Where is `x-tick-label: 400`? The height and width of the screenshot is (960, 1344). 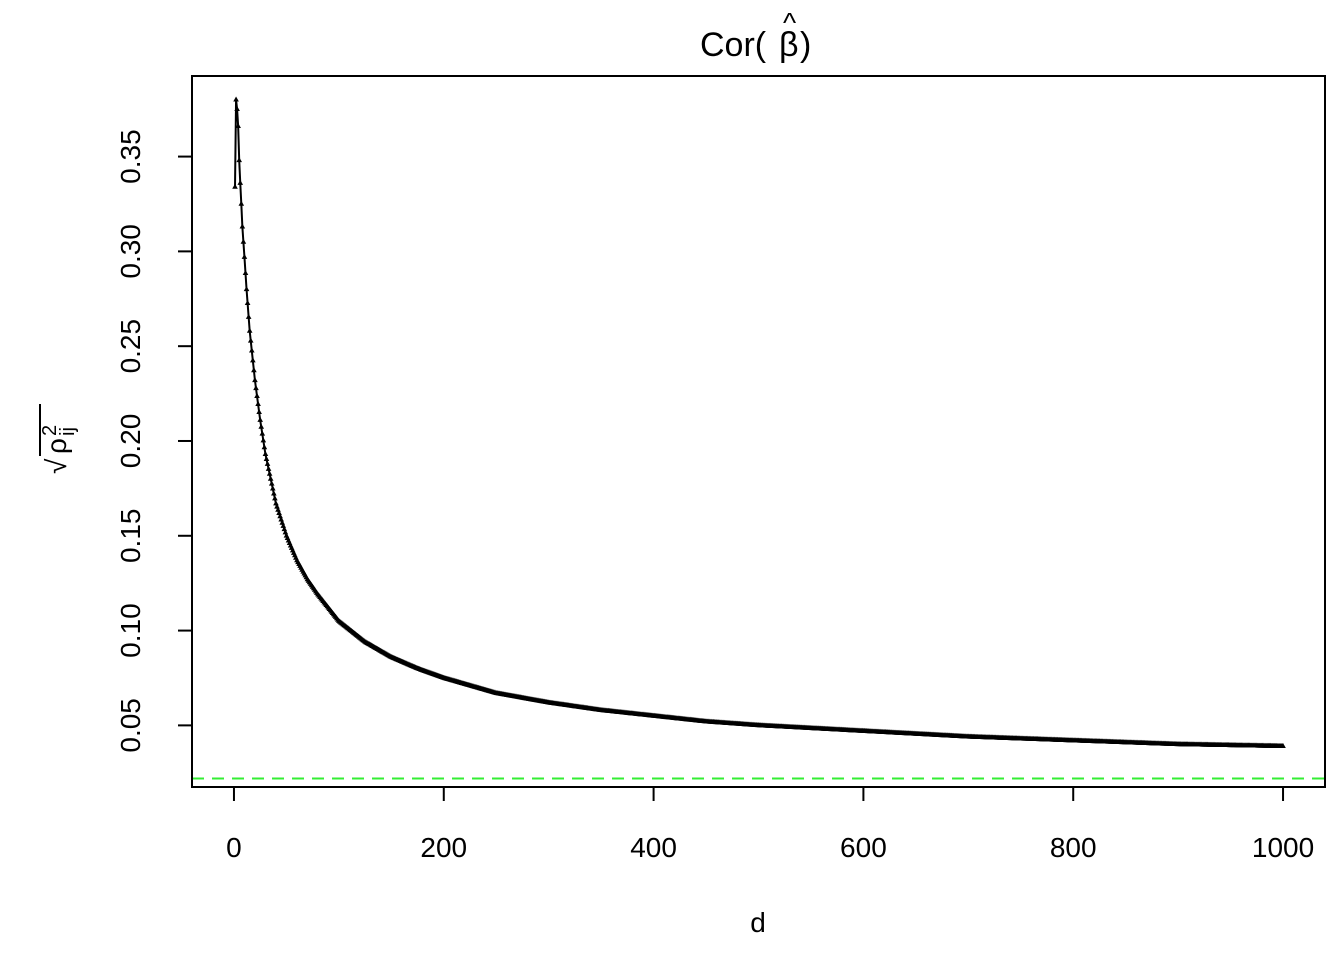 x-tick-label: 400 is located at coordinates (653, 847).